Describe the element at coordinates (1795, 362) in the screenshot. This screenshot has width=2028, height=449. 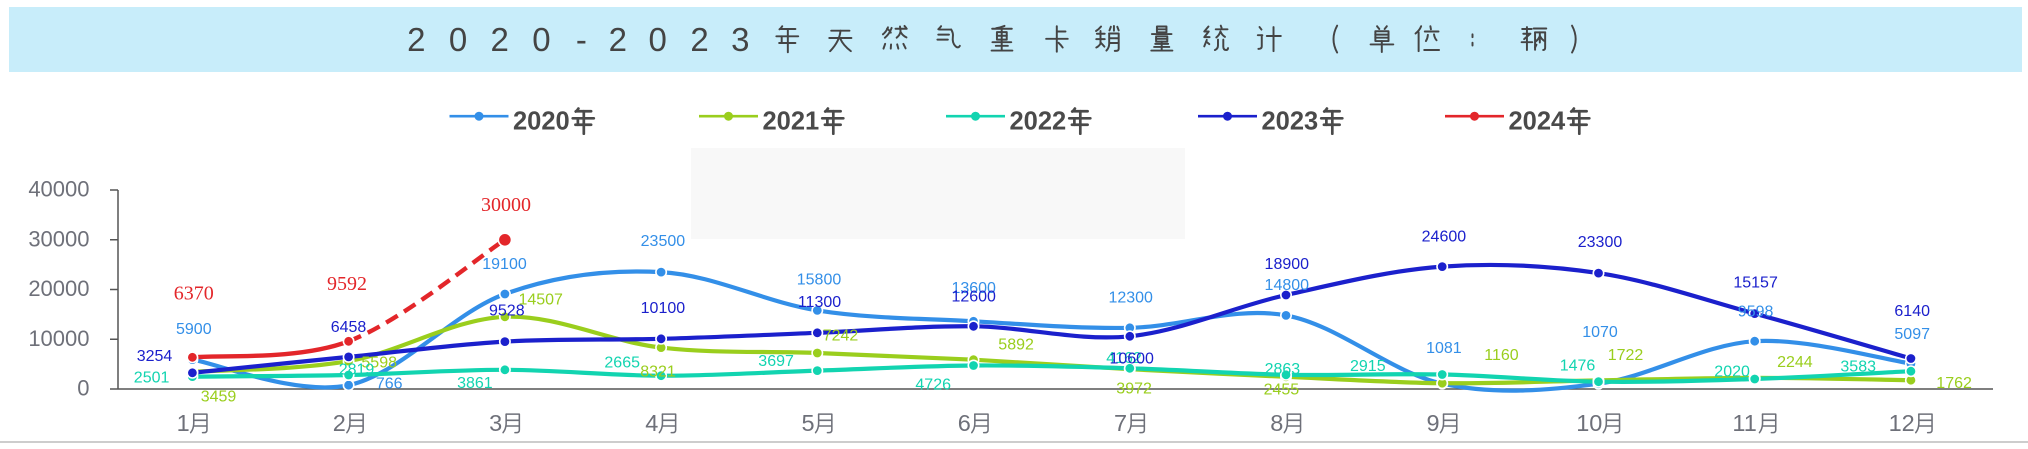
I see `svg-text: 2244` at that location.